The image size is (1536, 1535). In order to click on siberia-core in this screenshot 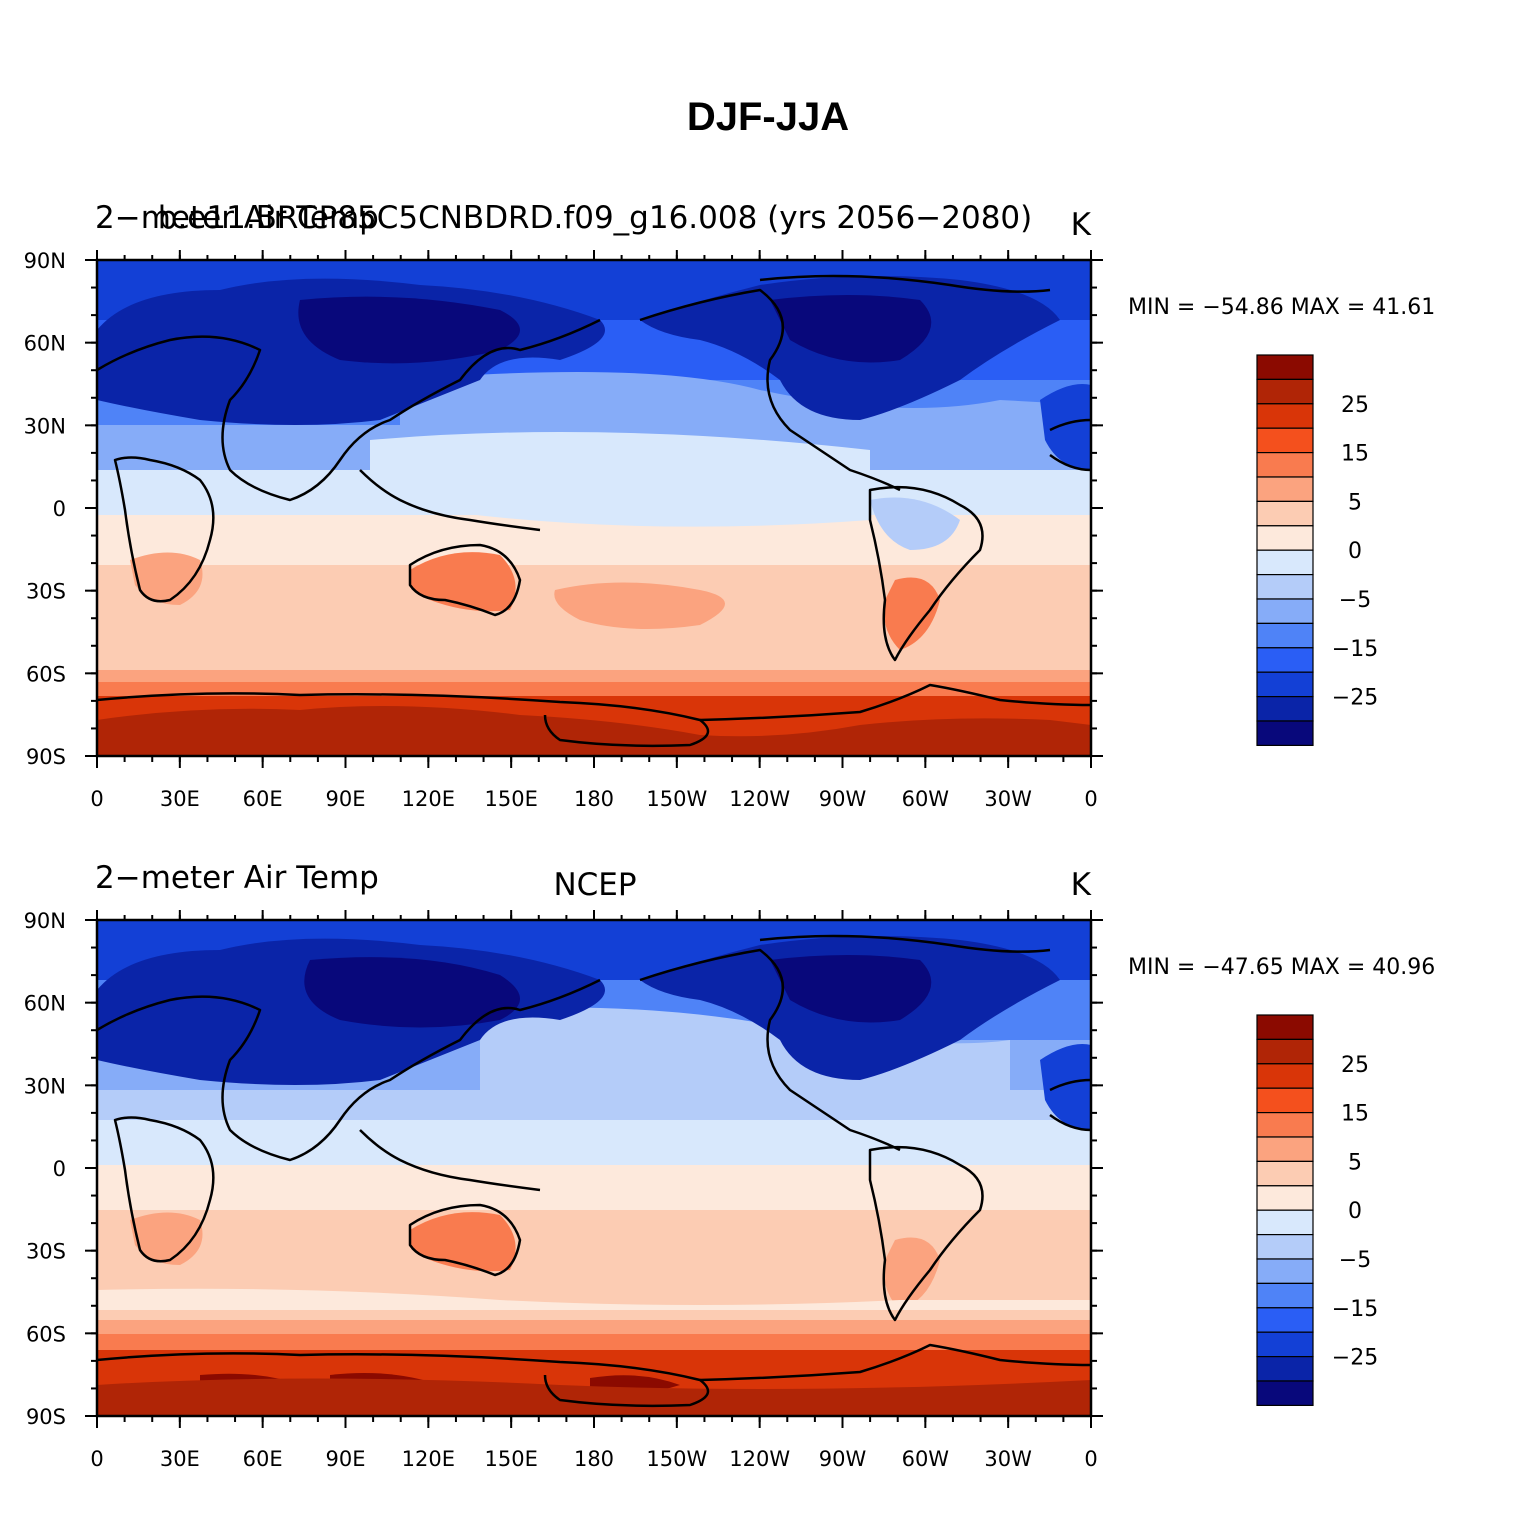, I will do `click(409, 330)`.